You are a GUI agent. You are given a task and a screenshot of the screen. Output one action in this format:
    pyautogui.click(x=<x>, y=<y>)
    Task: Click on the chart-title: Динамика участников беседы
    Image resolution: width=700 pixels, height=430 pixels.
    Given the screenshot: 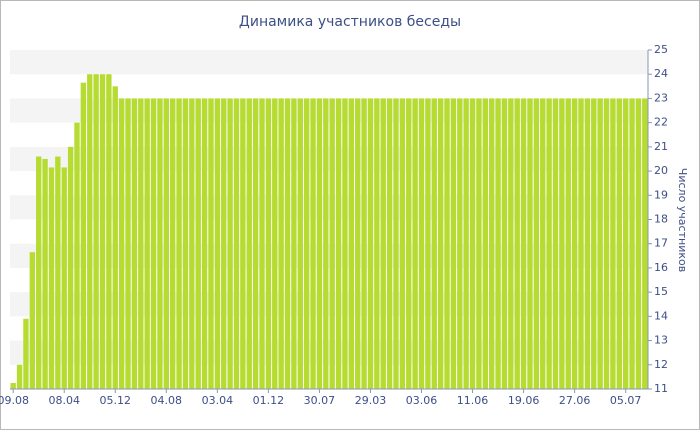 What is the action you would take?
    pyautogui.click(x=350, y=22)
    